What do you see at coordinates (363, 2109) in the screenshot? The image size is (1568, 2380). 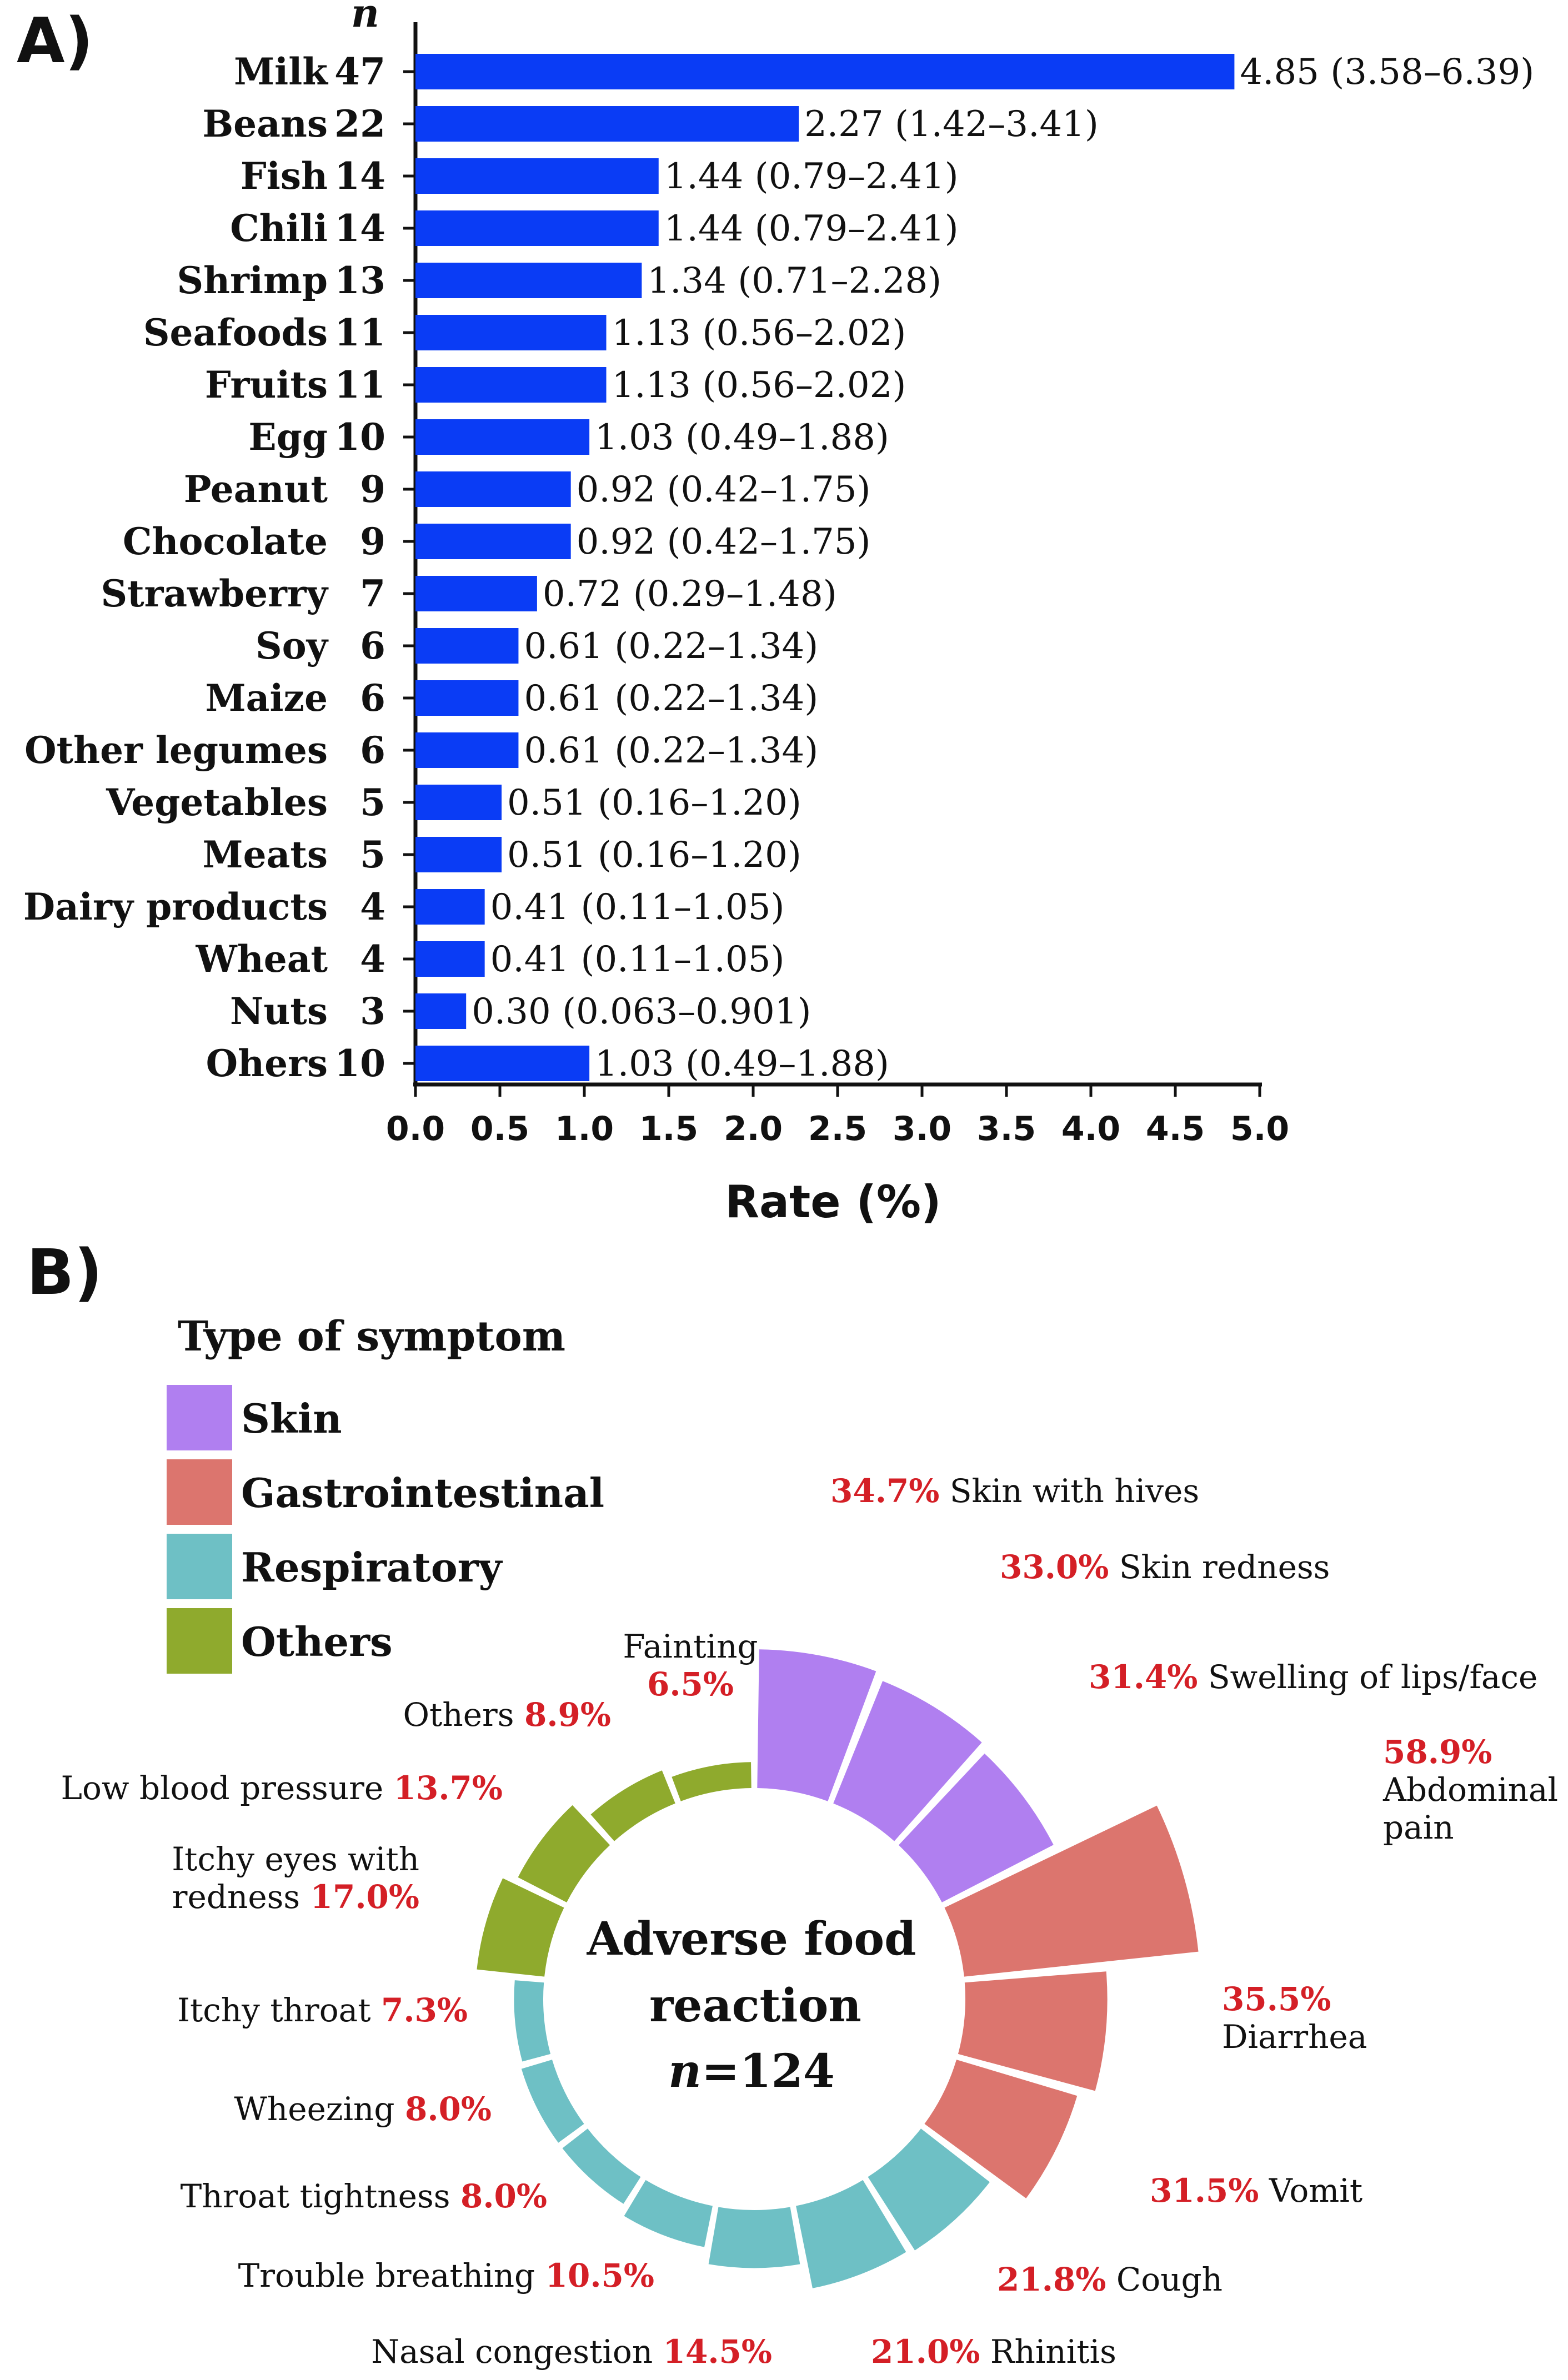 I see `slice-label-wheezing: Wheezing 8.0%` at bounding box center [363, 2109].